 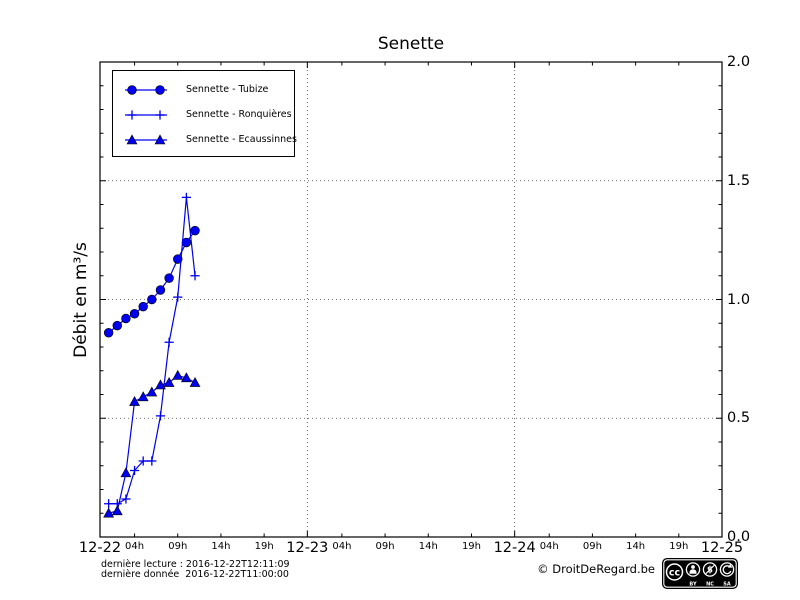 What do you see at coordinates (739, 537) in the screenshot?
I see `y-tick-label: 0.0` at bounding box center [739, 537].